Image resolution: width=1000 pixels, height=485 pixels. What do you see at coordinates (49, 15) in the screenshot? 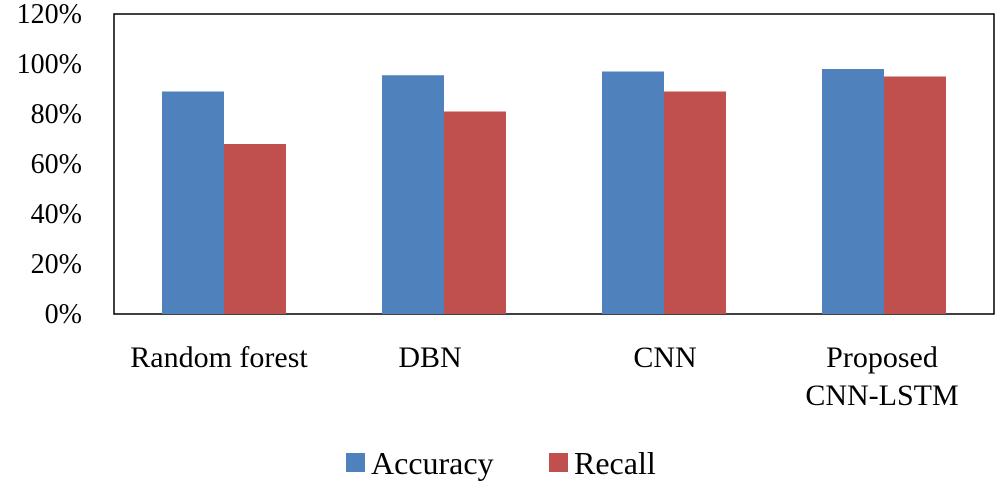
I see `y-tick-label: 120%` at bounding box center [49, 15].